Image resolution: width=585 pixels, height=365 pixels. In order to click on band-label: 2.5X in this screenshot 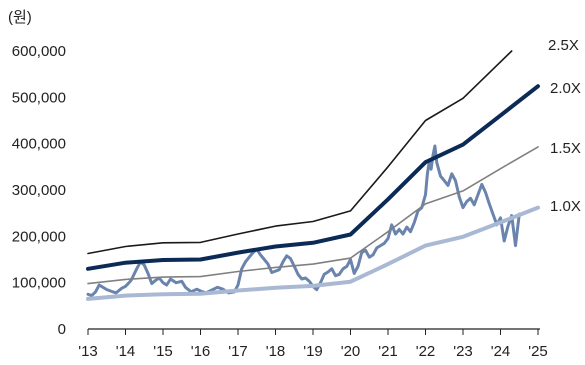, I will do `click(563, 45)`.